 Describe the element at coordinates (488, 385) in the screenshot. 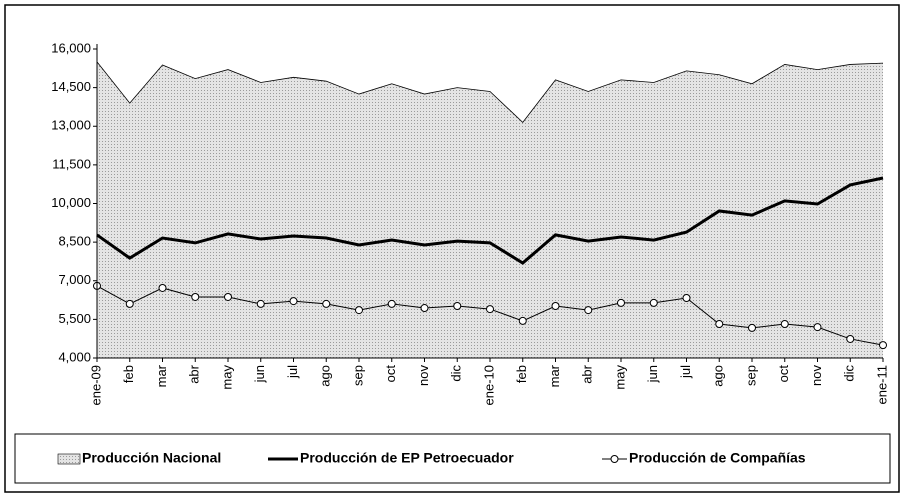

I see `x-tick-label: ene-10` at that location.